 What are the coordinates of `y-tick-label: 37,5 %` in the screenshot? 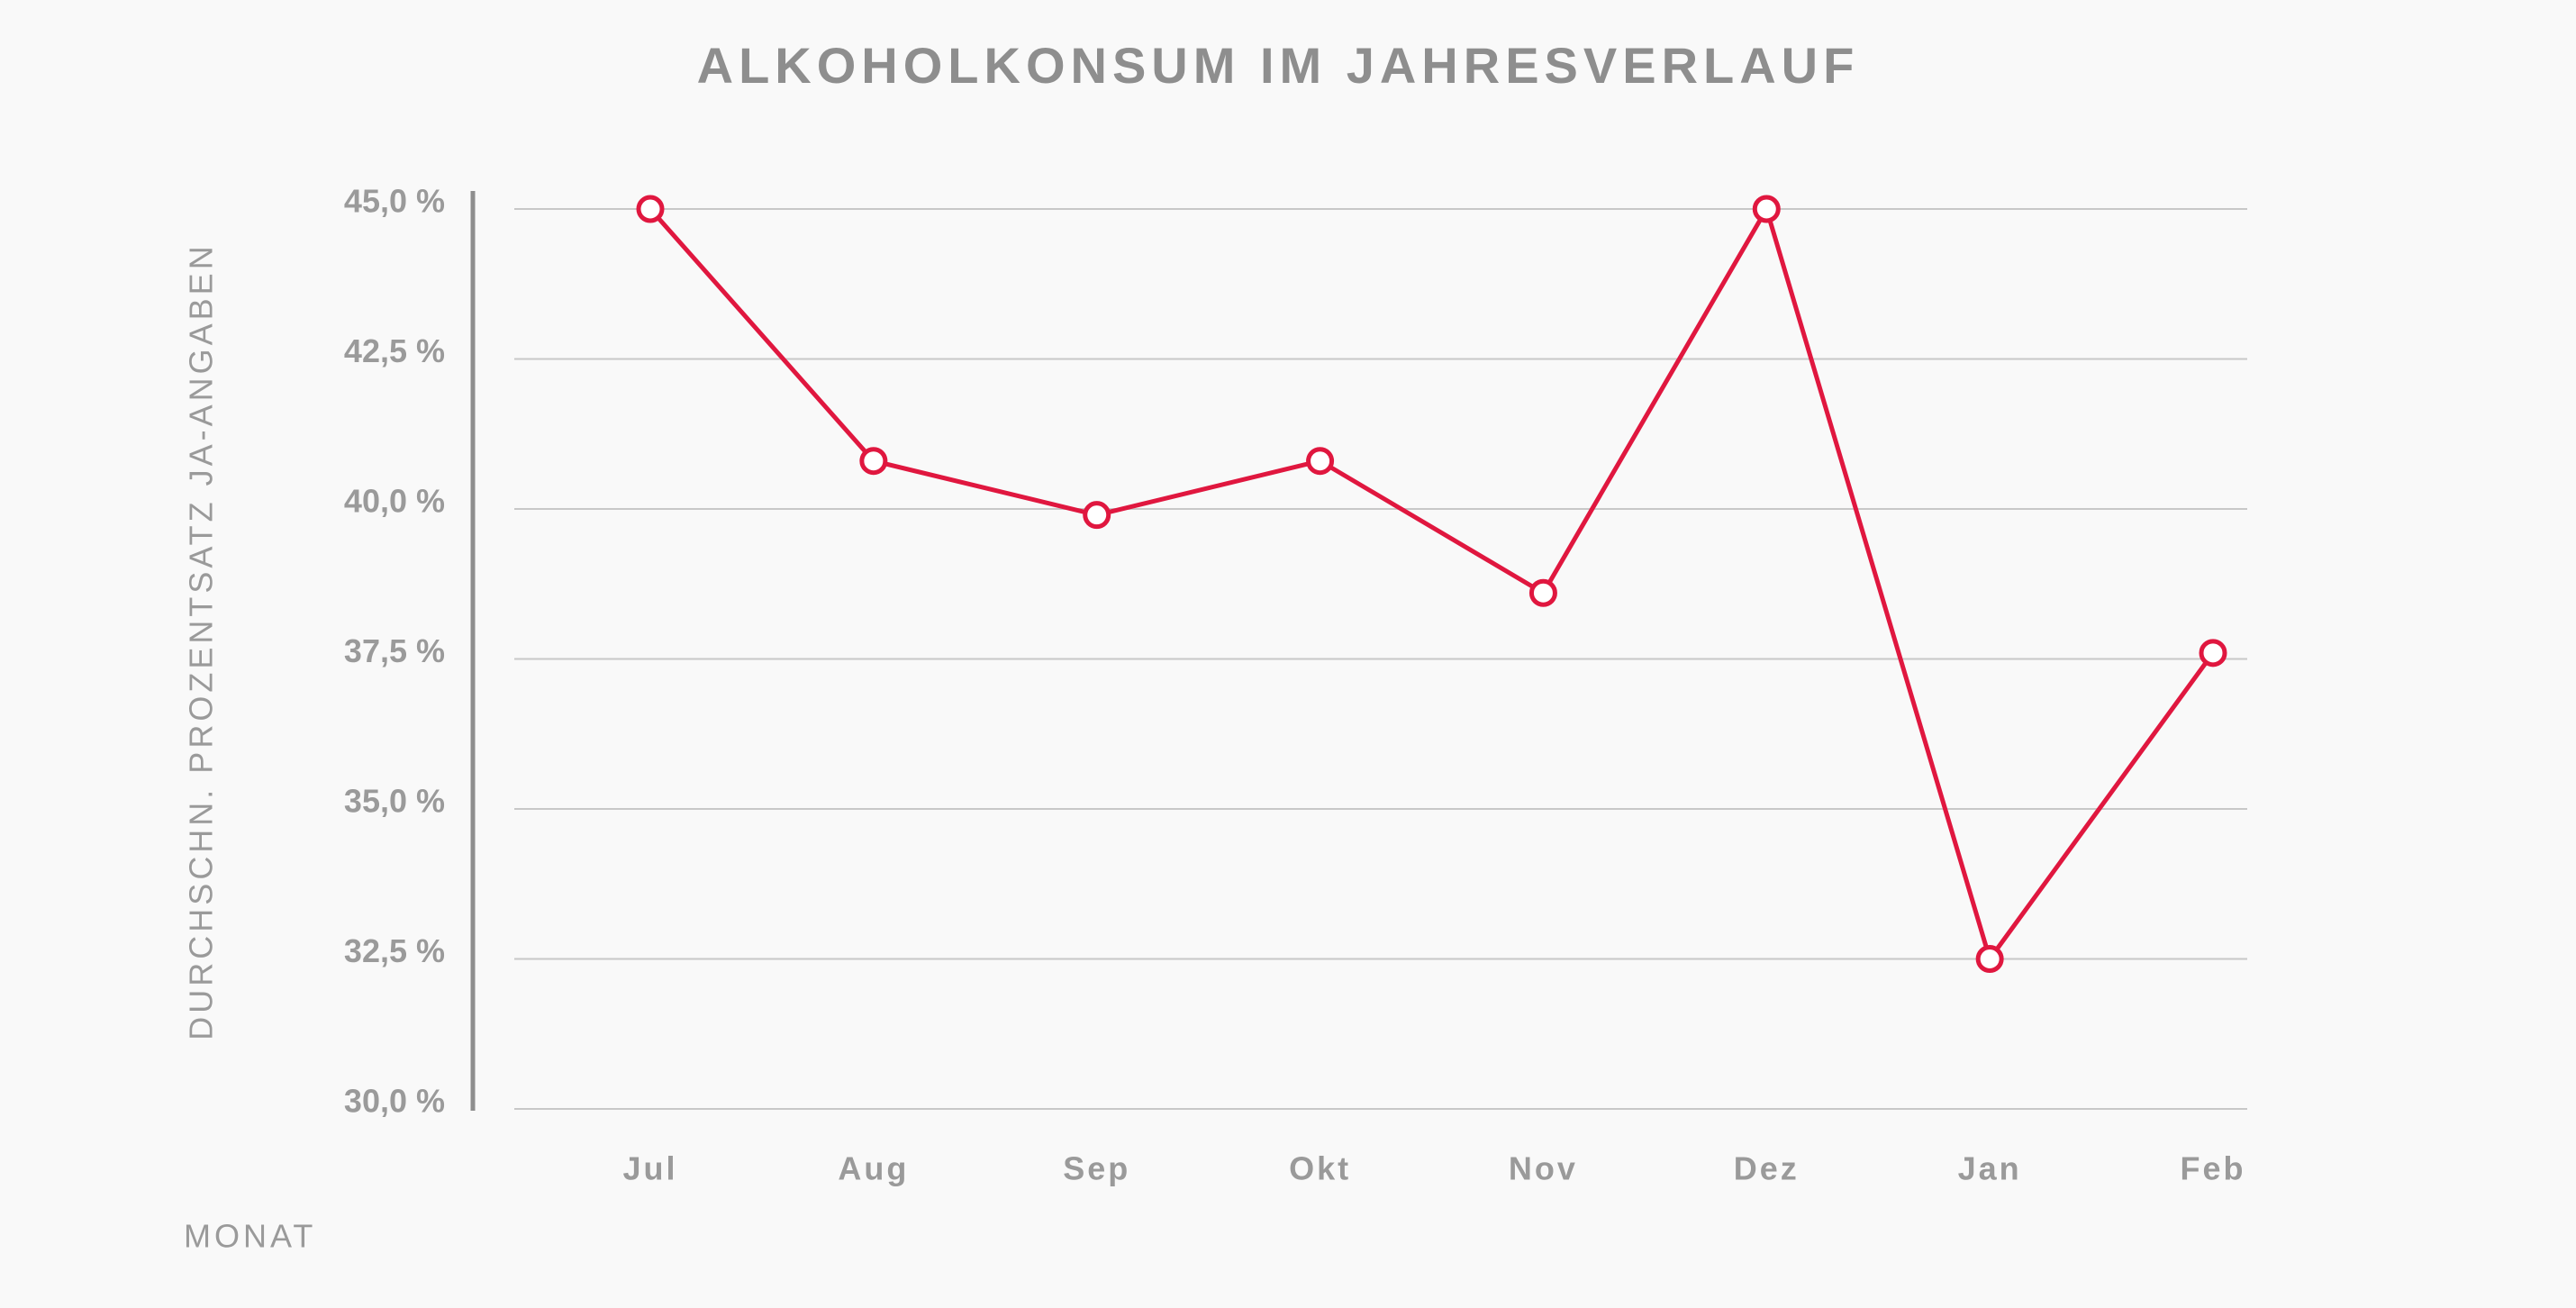 It's located at (394, 650).